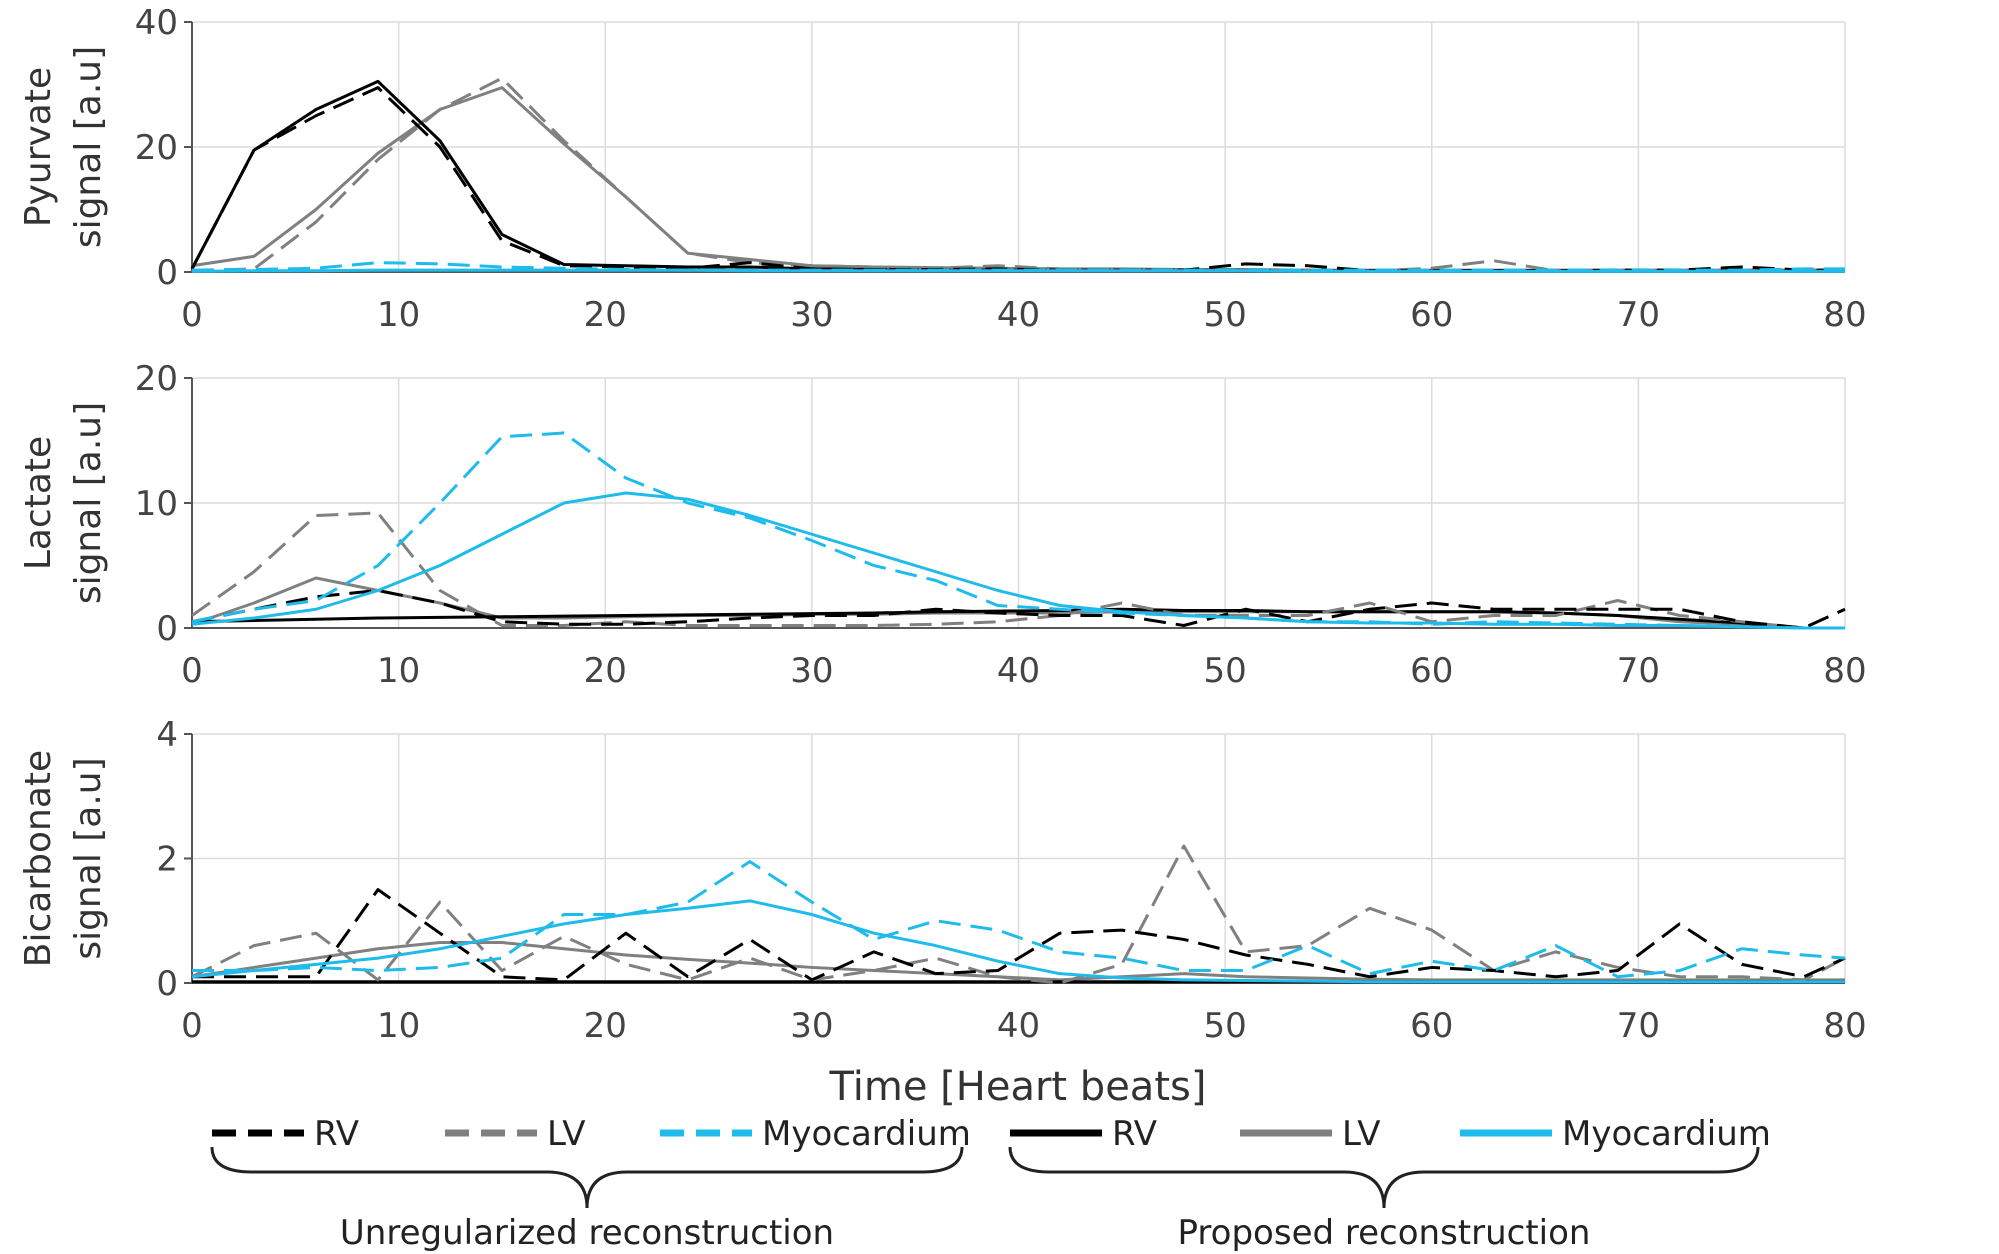 The width and height of the screenshot is (1999, 1254). I want to click on y-label-line1: Lactate, so click(38, 503).